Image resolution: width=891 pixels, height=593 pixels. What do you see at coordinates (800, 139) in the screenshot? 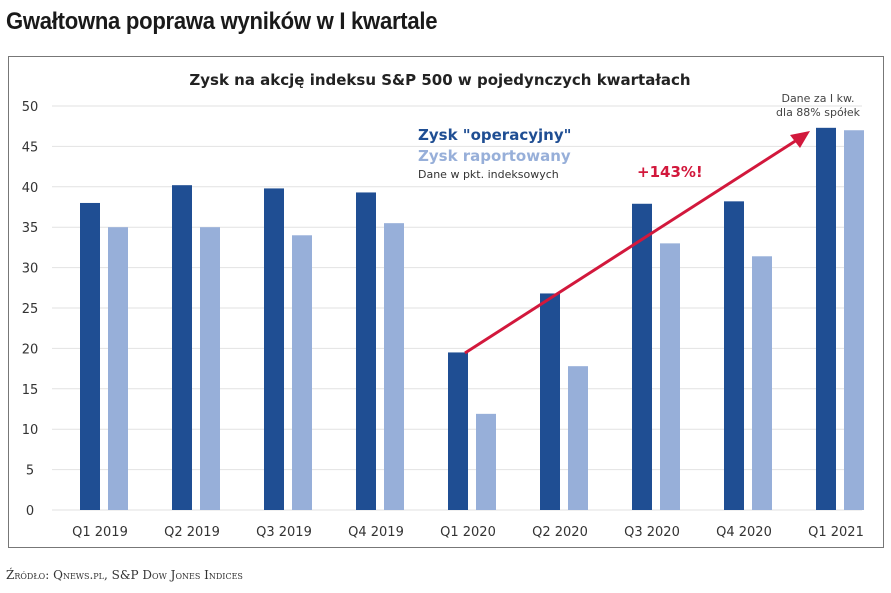
I see `arrow-head-icon` at bounding box center [800, 139].